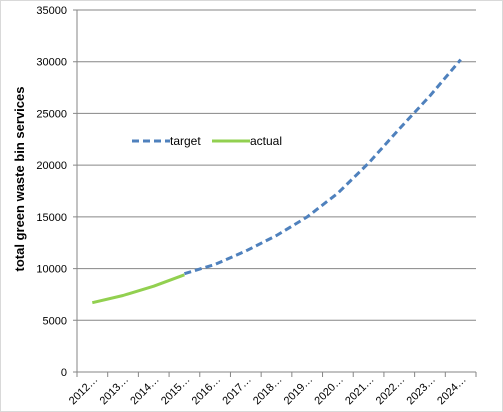  Describe the element at coordinates (55, 321) in the screenshot. I see `y-tick-label: 5000` at that location.